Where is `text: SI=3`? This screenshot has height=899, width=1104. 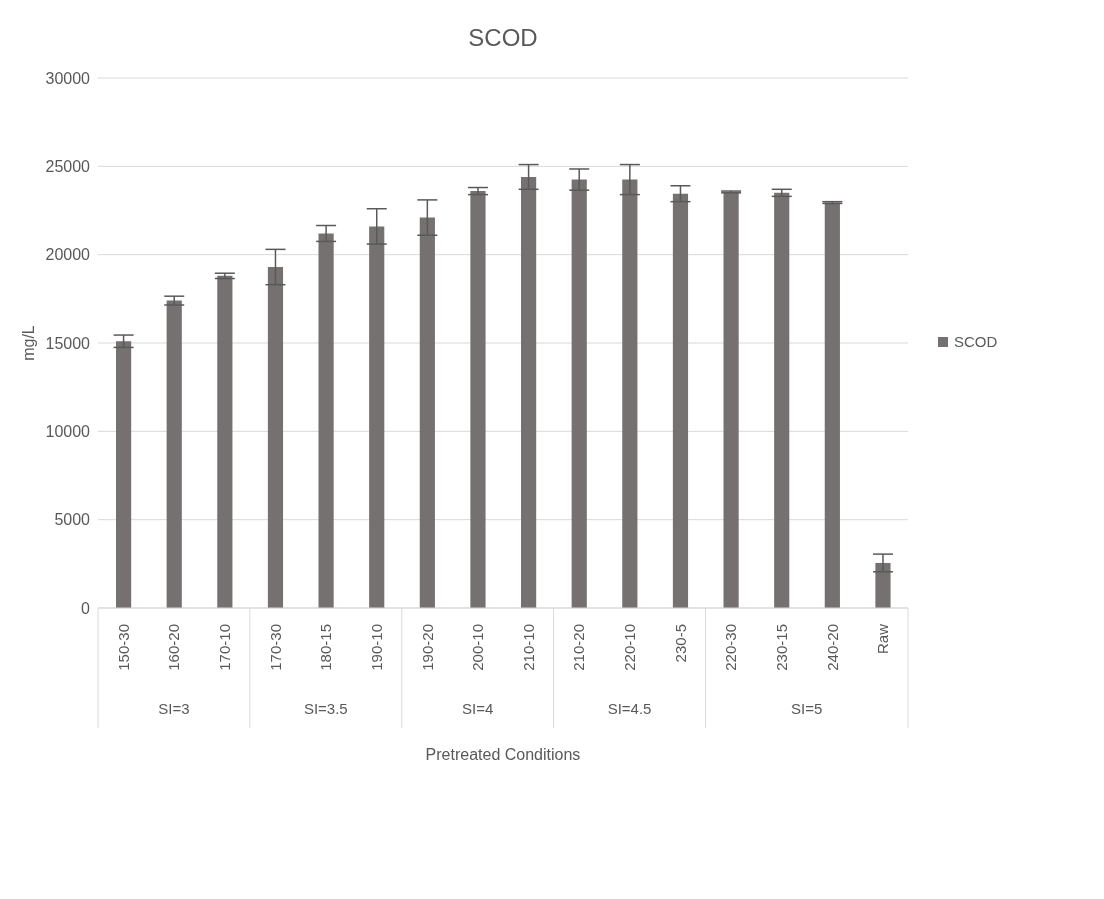 text: SI=3 is located at coordinates (174, 708).